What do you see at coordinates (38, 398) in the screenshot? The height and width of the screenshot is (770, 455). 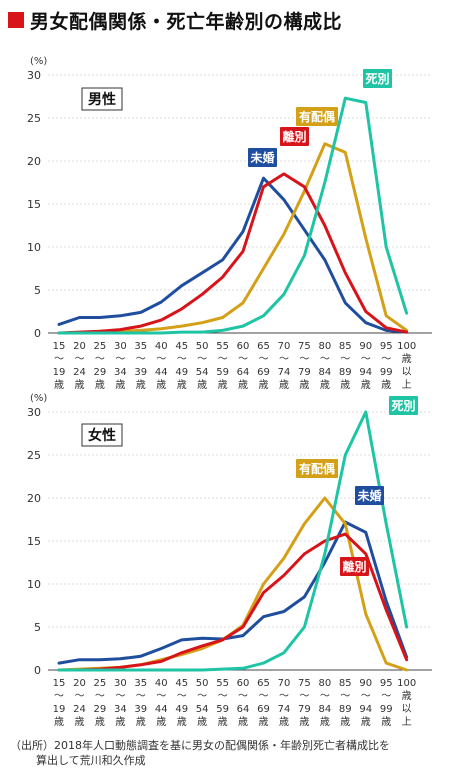 I see `panel2-unit-label: (%)` at bounding box center [38, 398].